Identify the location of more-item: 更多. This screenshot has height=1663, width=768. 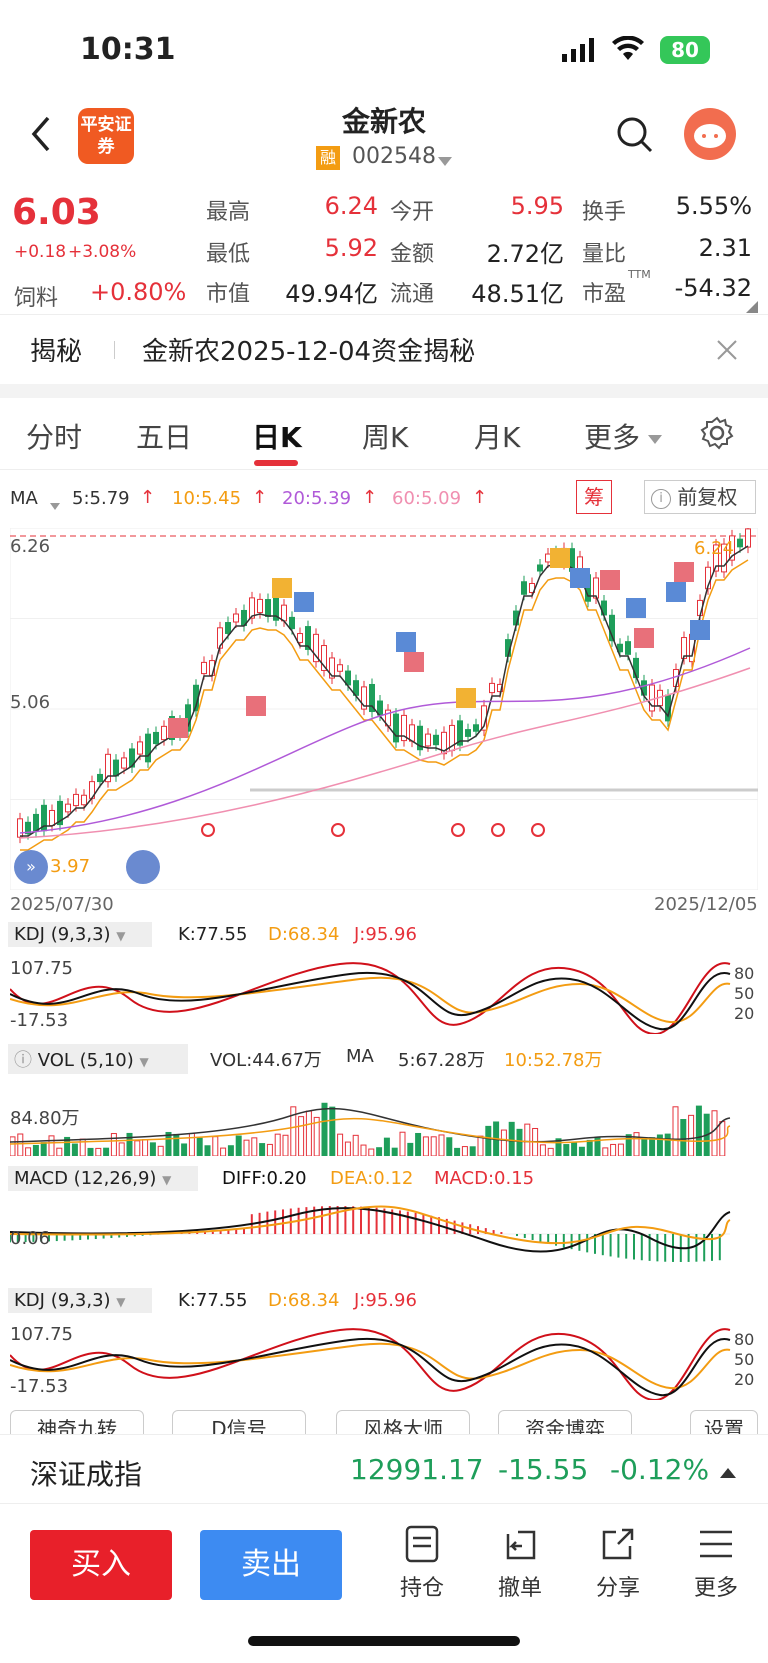
(716, 1563).